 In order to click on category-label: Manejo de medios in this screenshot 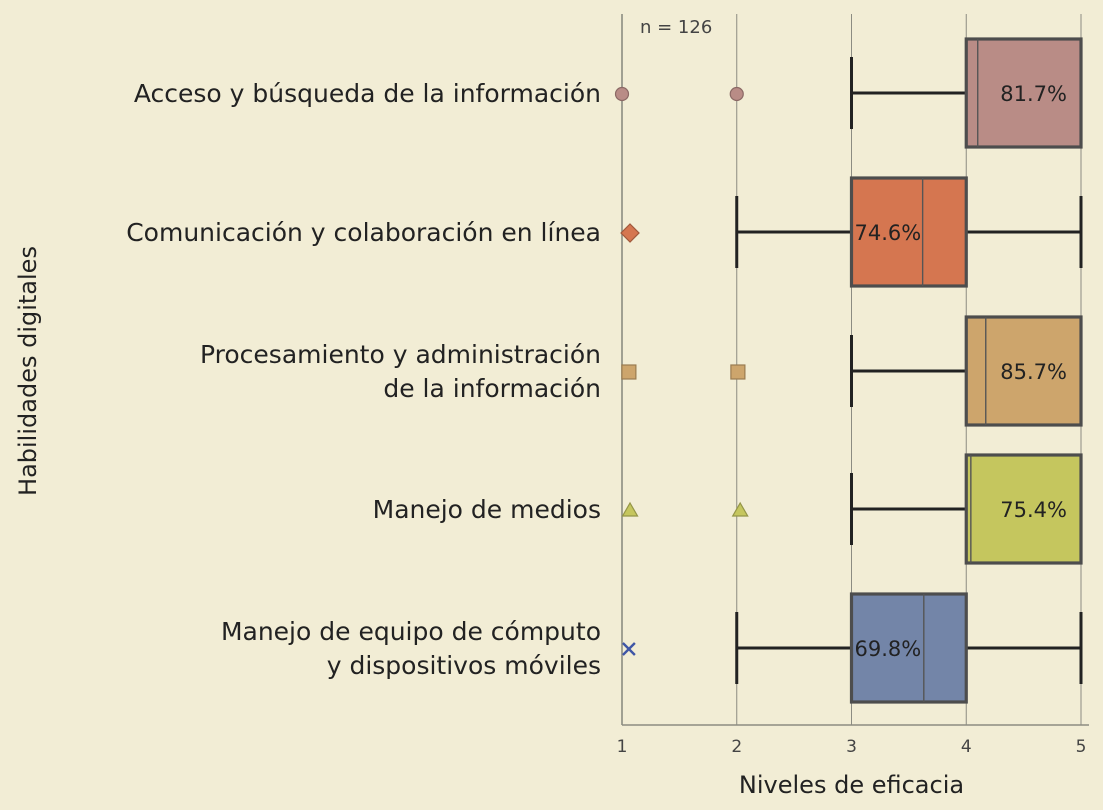, I will do `click(487, 509)`.